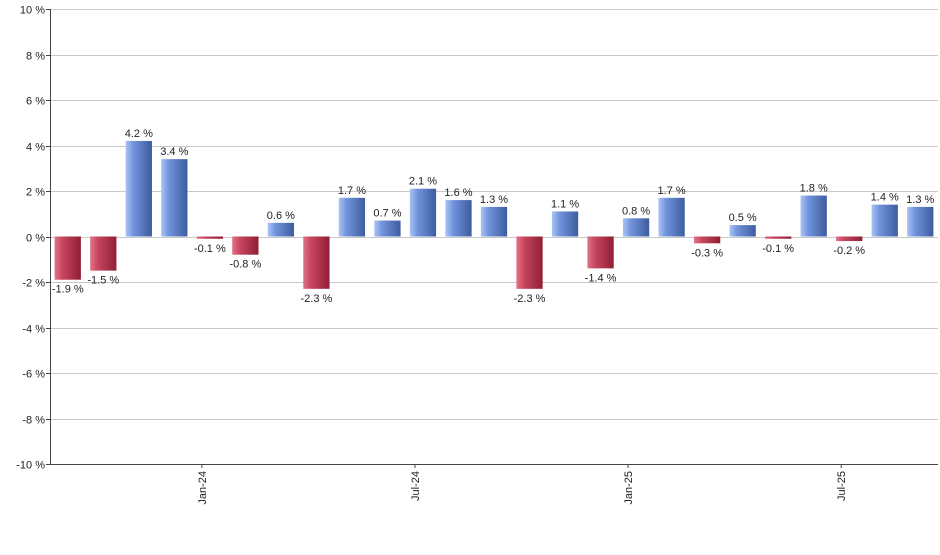 Image resolution: width=940 pixels, height=555 pixels. I want to click on bar-value-label: 0.5 %, so click(743, 218).